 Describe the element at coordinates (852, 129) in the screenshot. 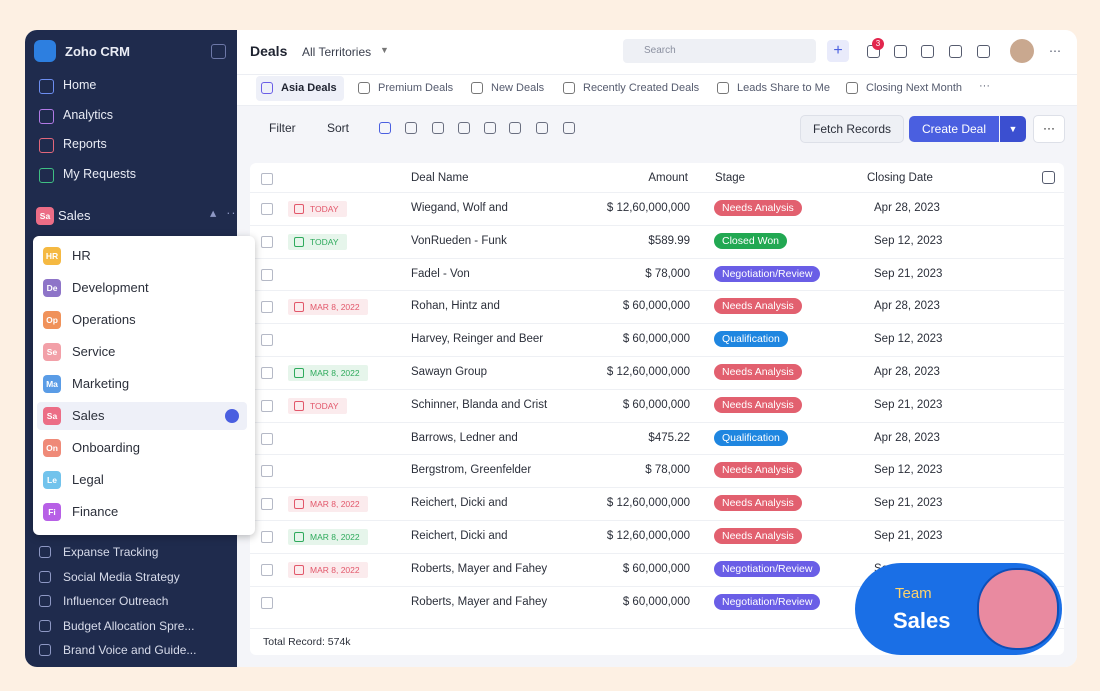

I see `fetch-button: Fetch Records` at that location.